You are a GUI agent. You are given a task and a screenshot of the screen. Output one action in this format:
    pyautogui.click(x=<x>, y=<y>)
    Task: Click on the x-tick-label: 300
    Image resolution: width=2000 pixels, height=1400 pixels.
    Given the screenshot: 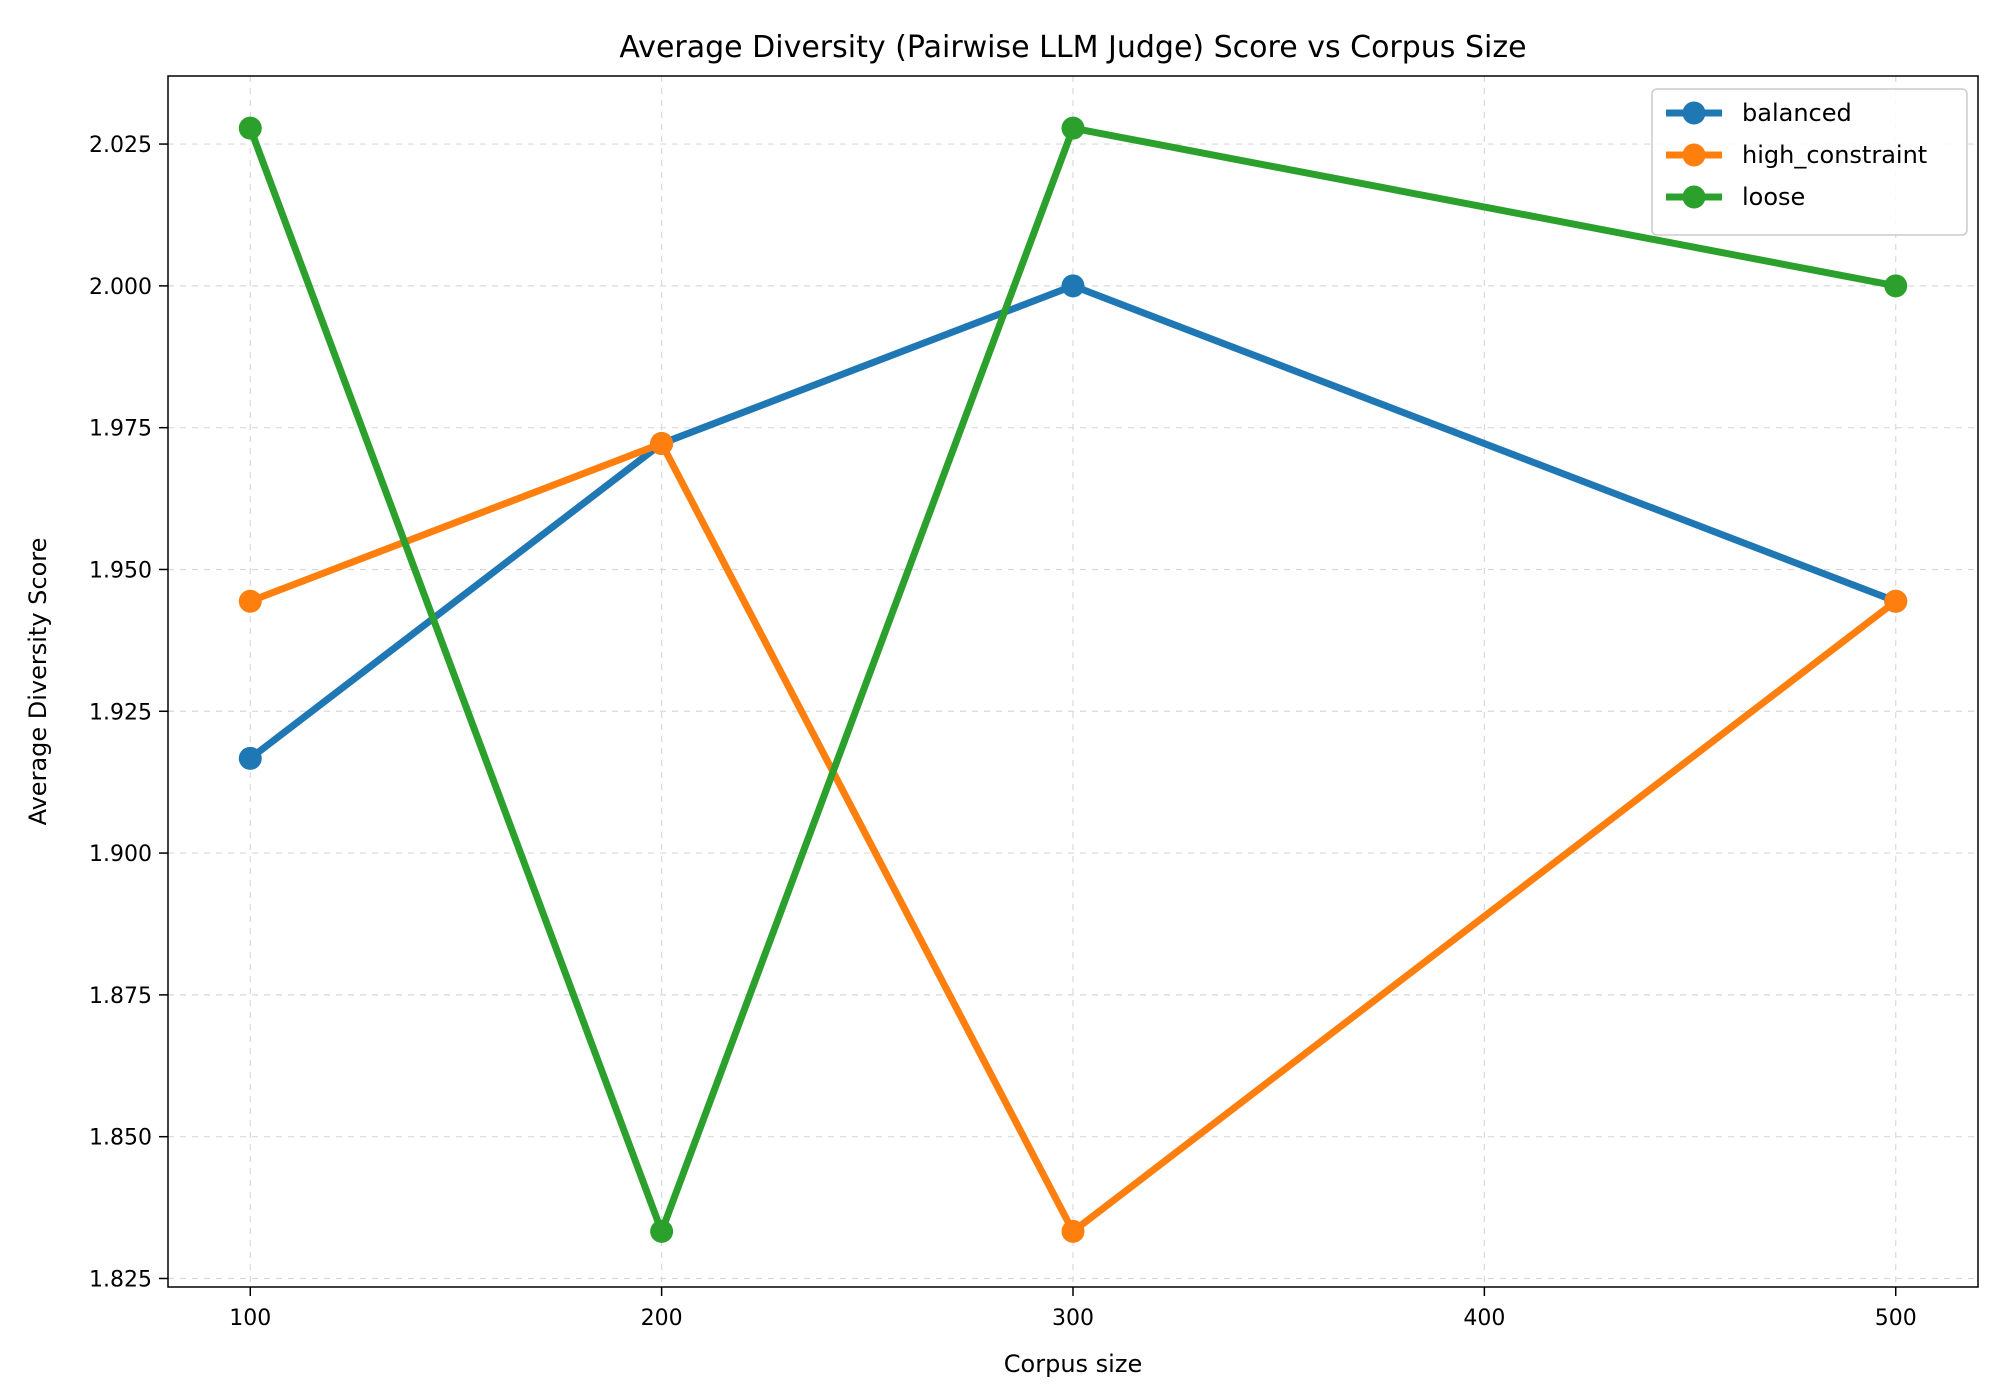 What is the action you would take?
    pyautogui.click(x=1073, y=1318)
    